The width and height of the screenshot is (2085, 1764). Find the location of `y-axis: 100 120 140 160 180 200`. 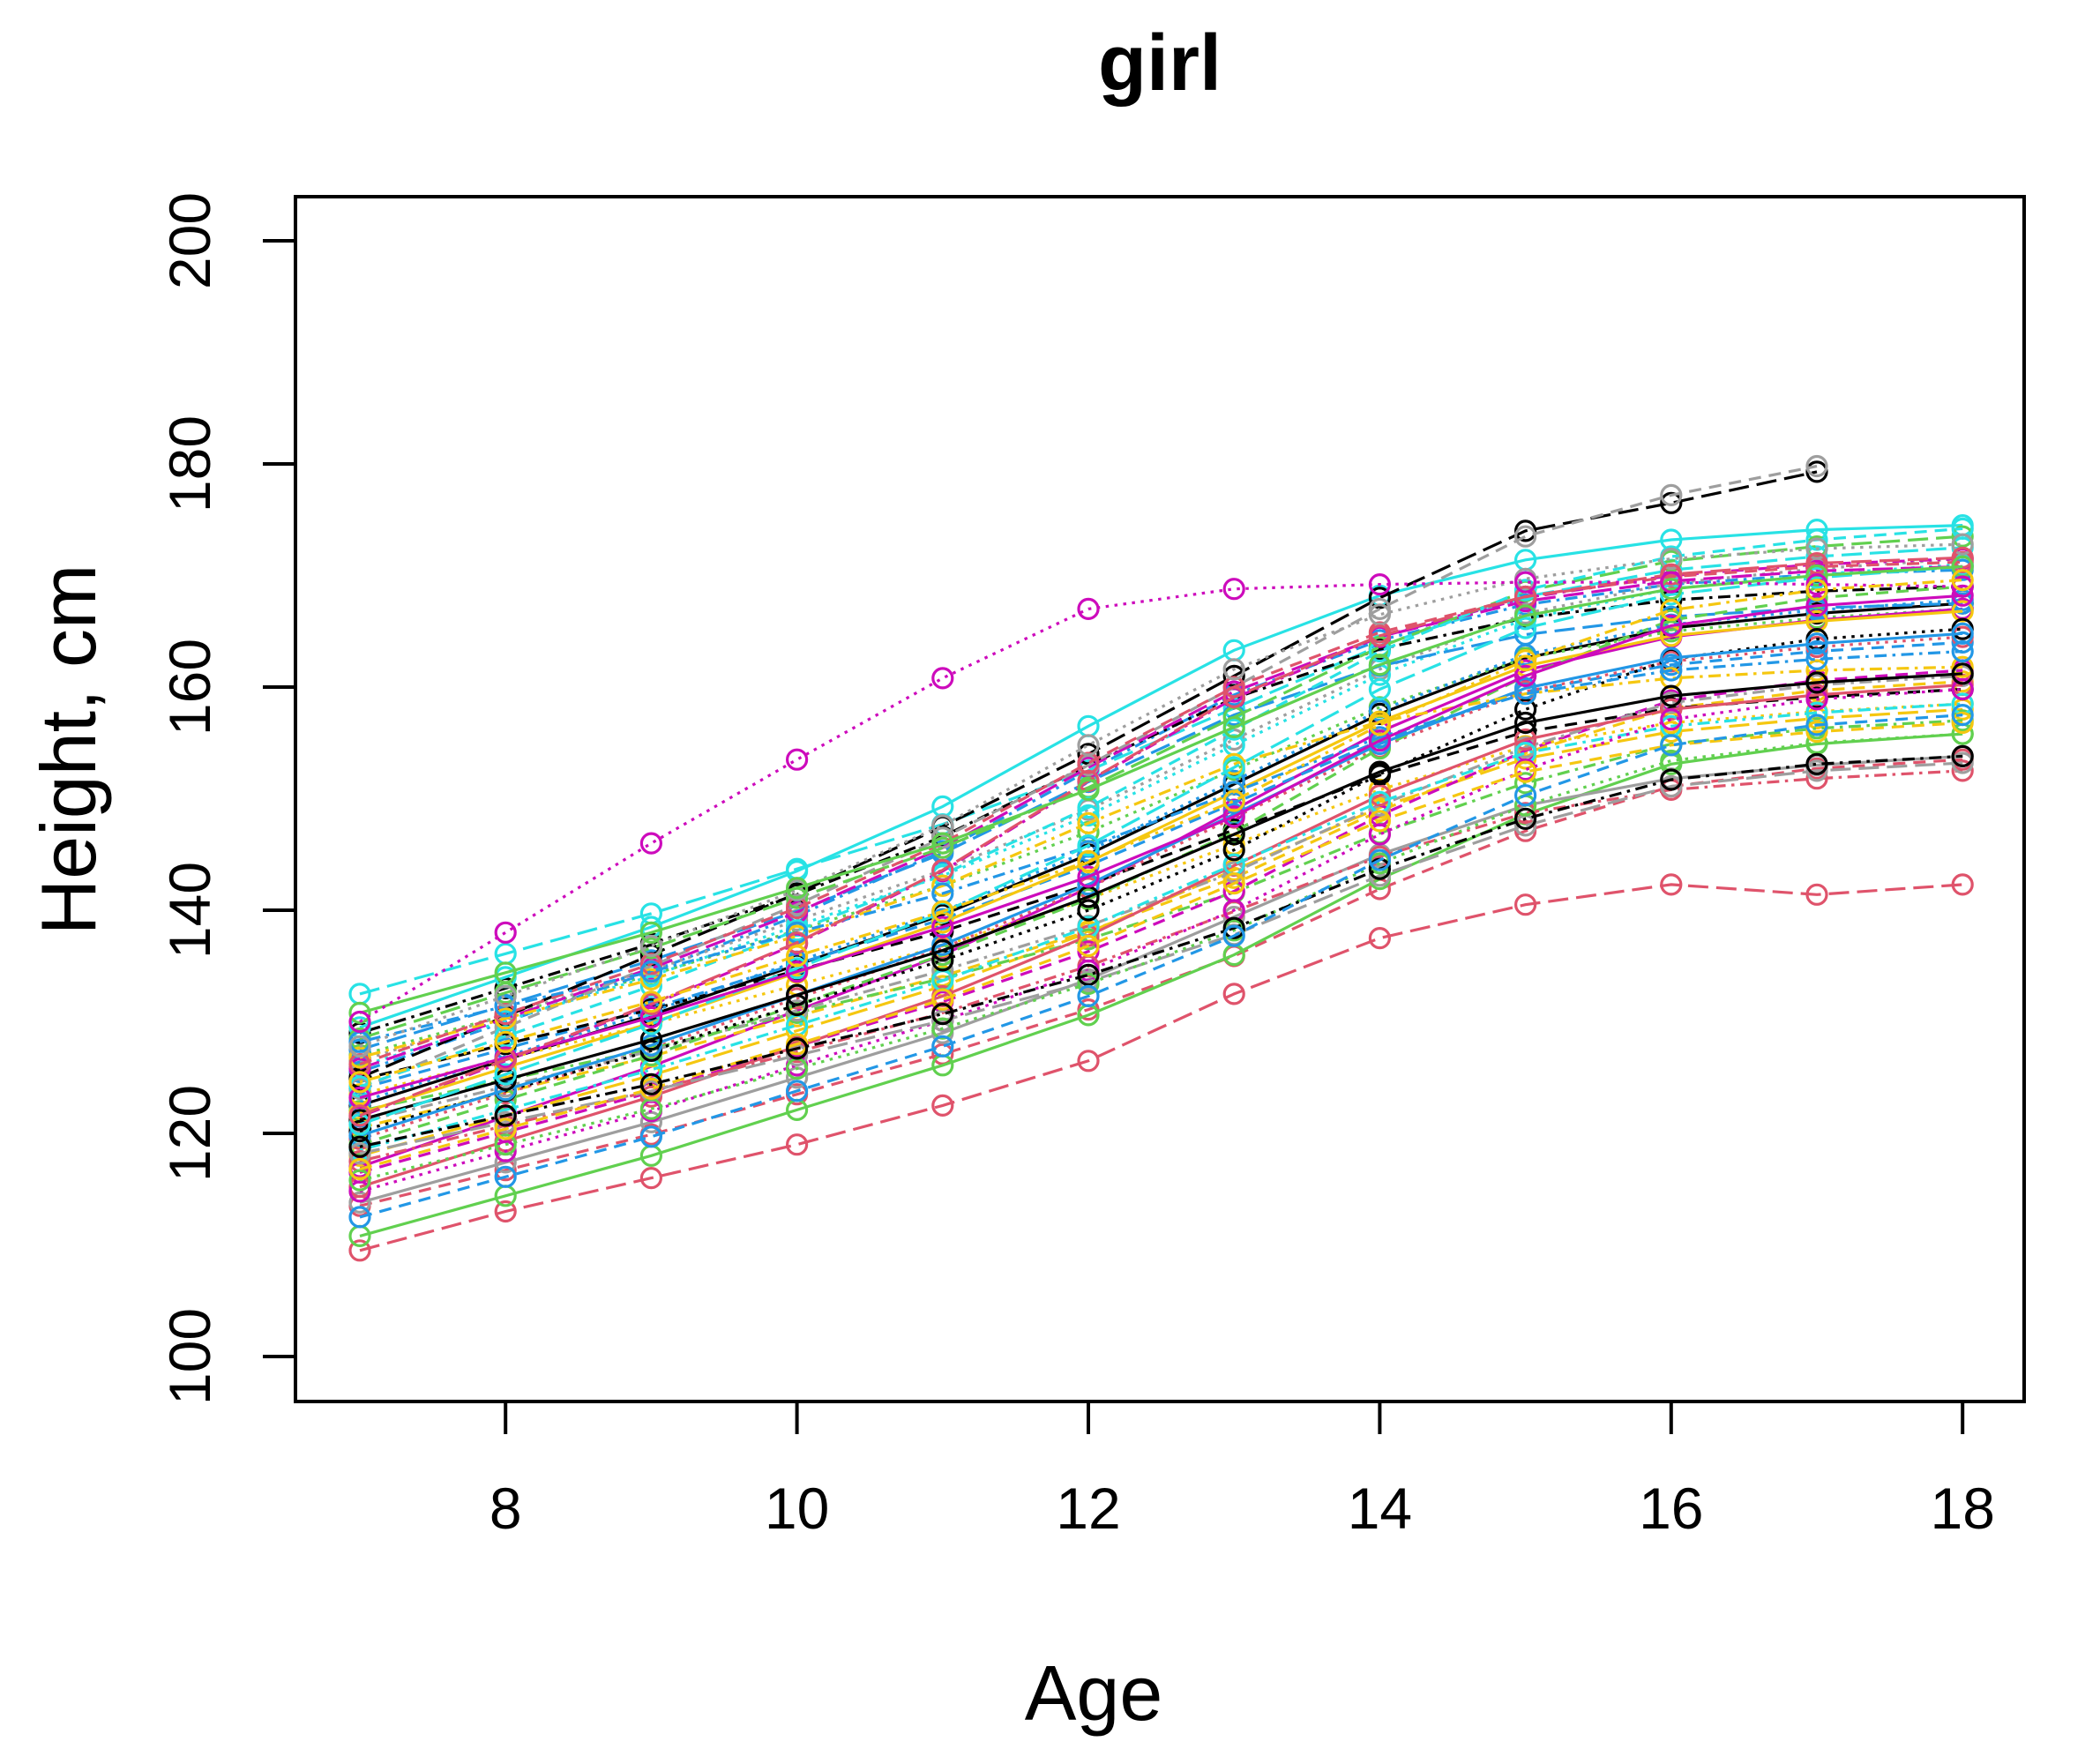

y-axis: 100 120 140 160 180 200 is located at coordinates (226, 798).